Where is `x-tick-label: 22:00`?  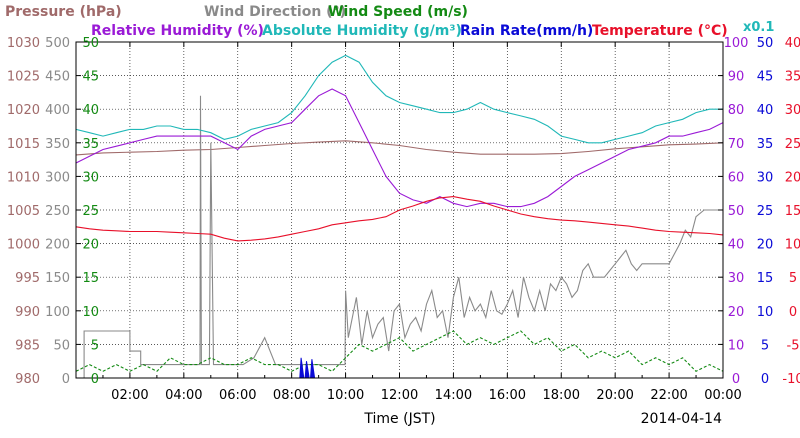
x-tick-label: 22:00 is located at coordinates (668, 395).